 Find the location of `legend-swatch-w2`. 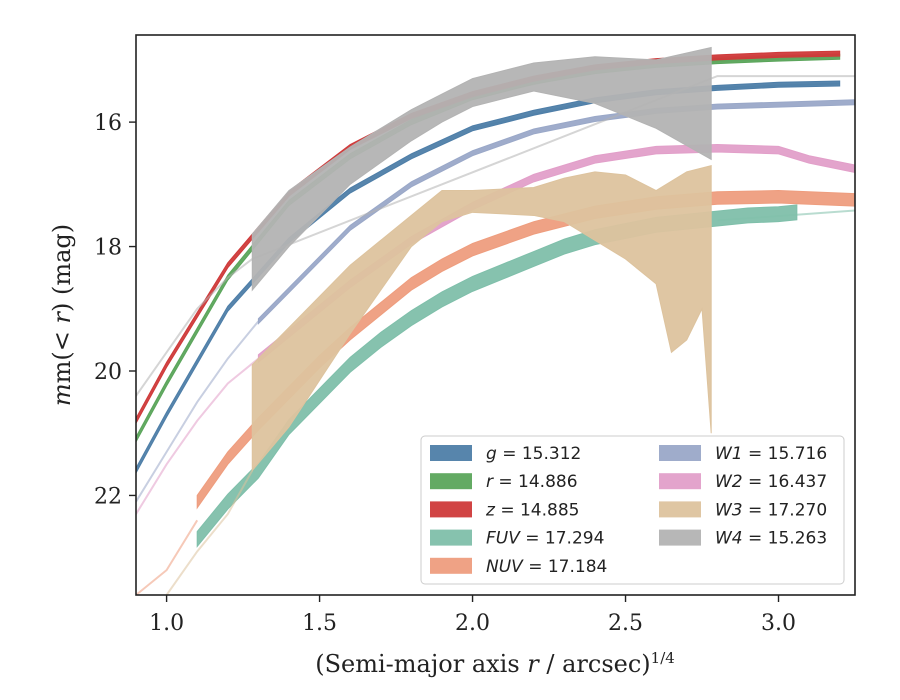

legend-swatch-w2 is located at coordinates (680, 481).